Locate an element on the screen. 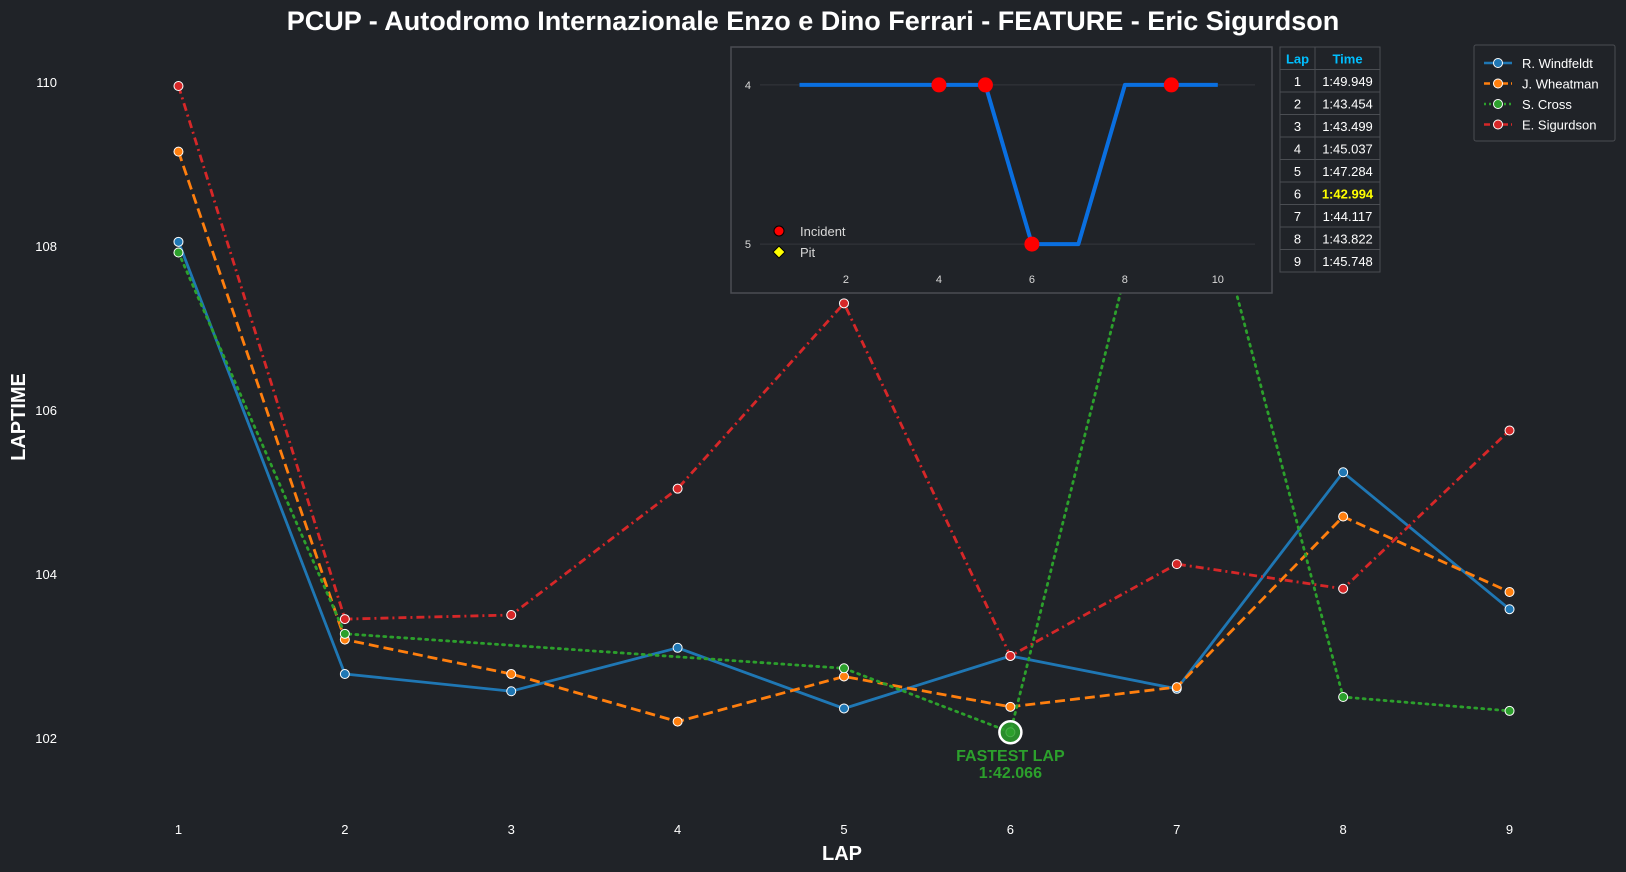  incident-legend-marker is located at coordinates (779, 231).